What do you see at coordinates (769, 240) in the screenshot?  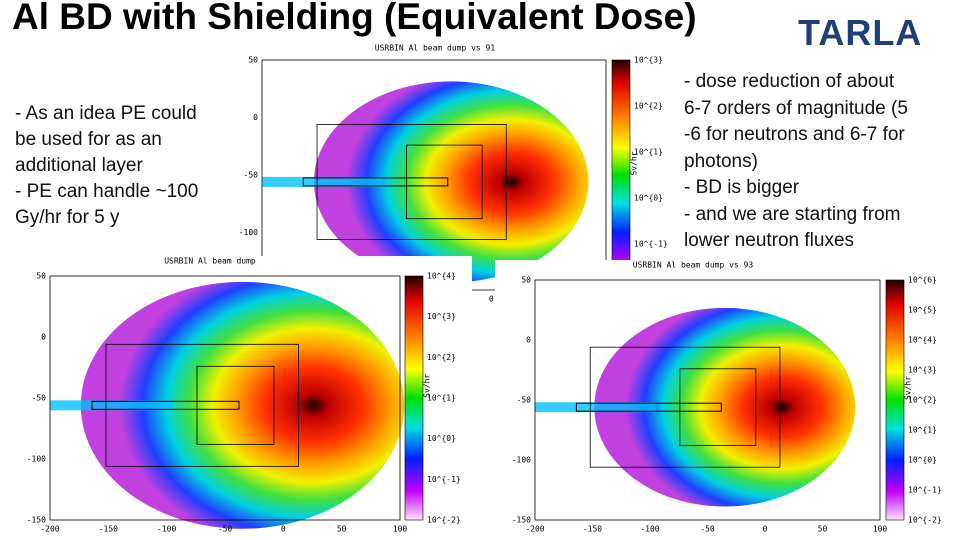 I see `note-line: lower neutron fluxes` at bounding box center [769, 240].